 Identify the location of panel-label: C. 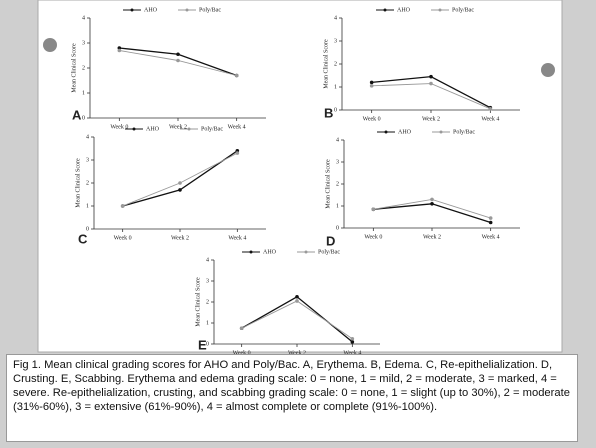
(83, 238).